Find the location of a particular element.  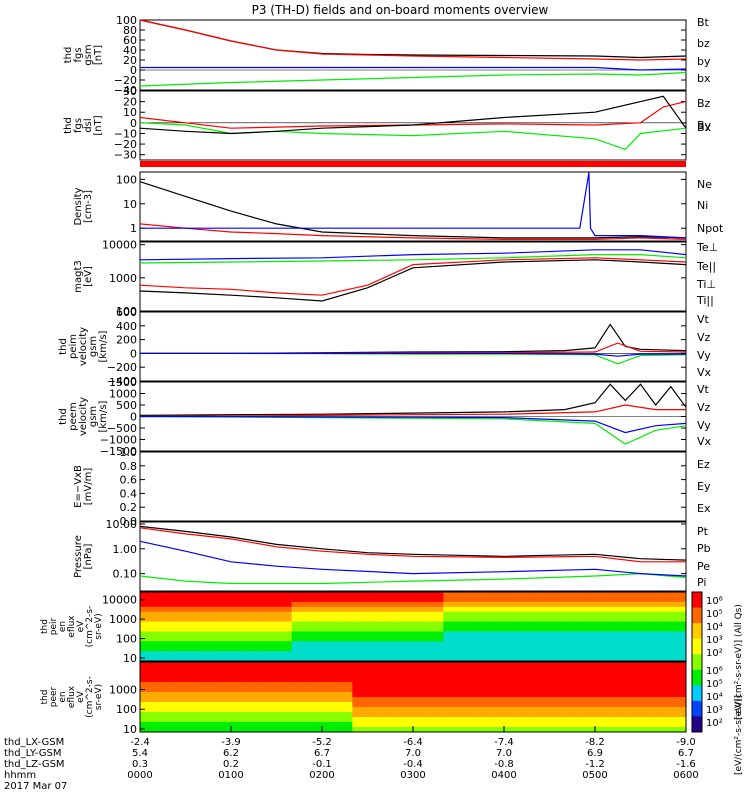

y-label: (cm^2-s- is located at coordinates (90, 697).